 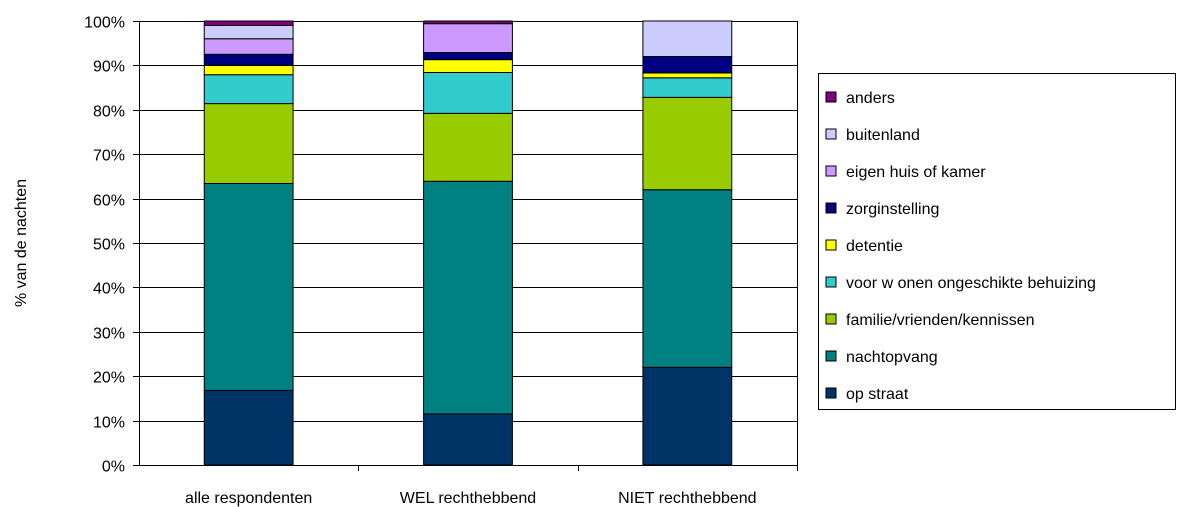 What do you see at coordinates (21, 243) in the screenshot?
I see `y-axis-label: % van de nachten` at bounding box center [21, 243].